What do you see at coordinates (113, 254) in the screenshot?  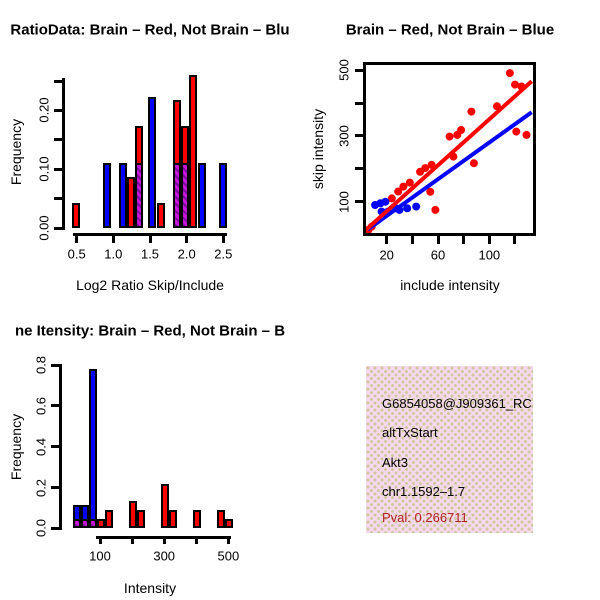 I see `tick-label: 1.0` at bounding box center [113, 254].